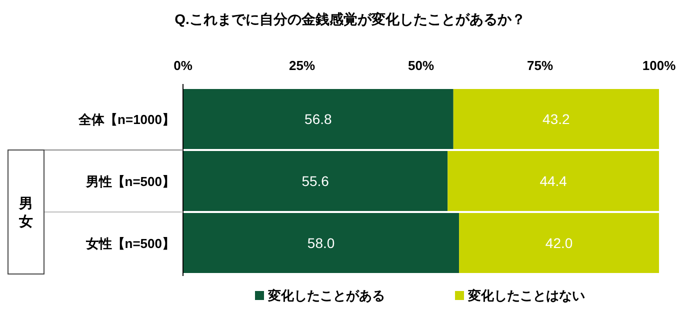 The width and height of the screenshot is (700, 331). Describe the element at coordinates (302, 65) in the screenshot. I see `x-tick-label: 25%` at that location.